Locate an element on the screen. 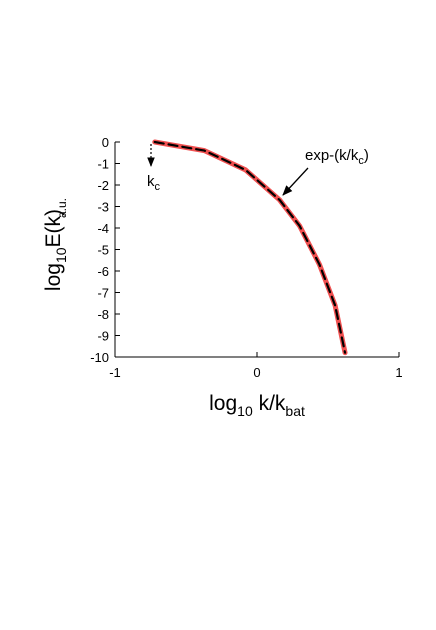 The width and height of the screenshot is (436, 630). x-tick-label: -1 is located at coordinates (115, 372).